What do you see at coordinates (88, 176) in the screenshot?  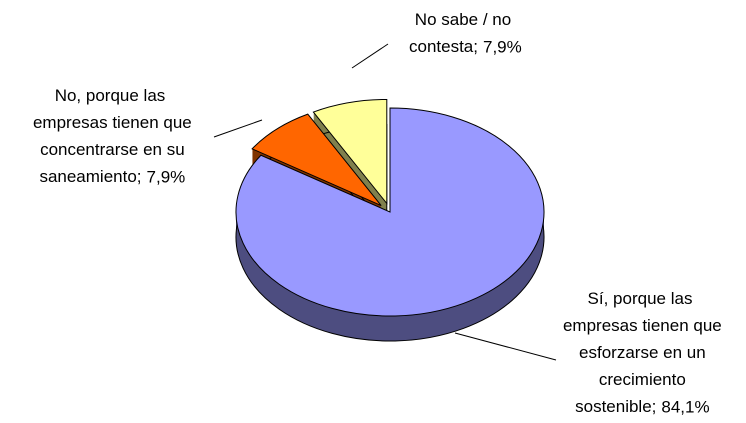 I see `slice-label-line: saneamiento;` at bounding box center [88, 176].